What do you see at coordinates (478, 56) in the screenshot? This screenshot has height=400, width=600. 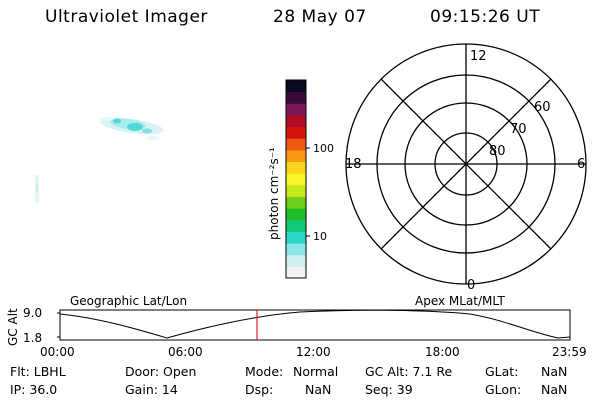 I see `mlt-label-top: 12` at bounding box center [478, 56].